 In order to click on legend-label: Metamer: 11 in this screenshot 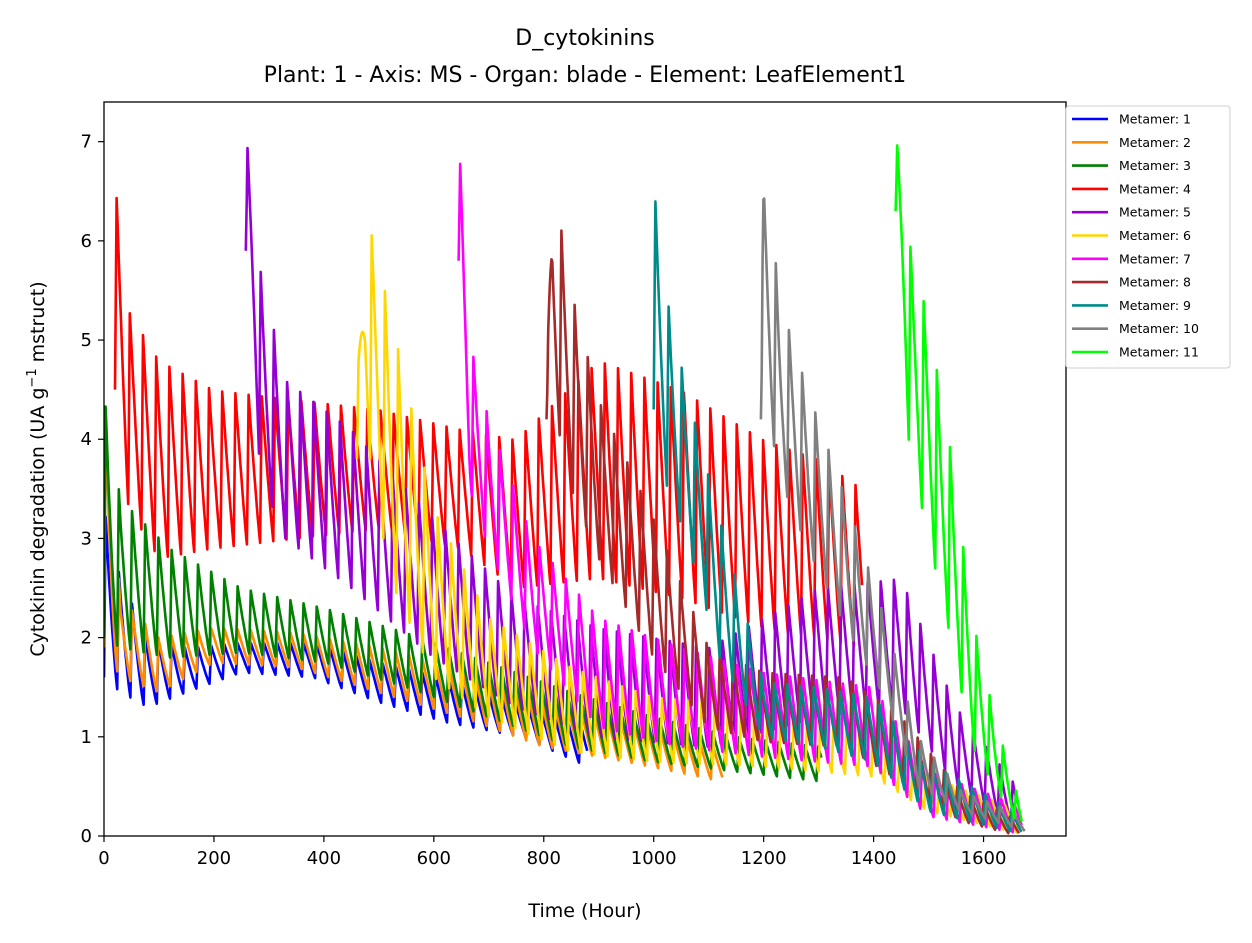, I will do `click(1159, 352)`.